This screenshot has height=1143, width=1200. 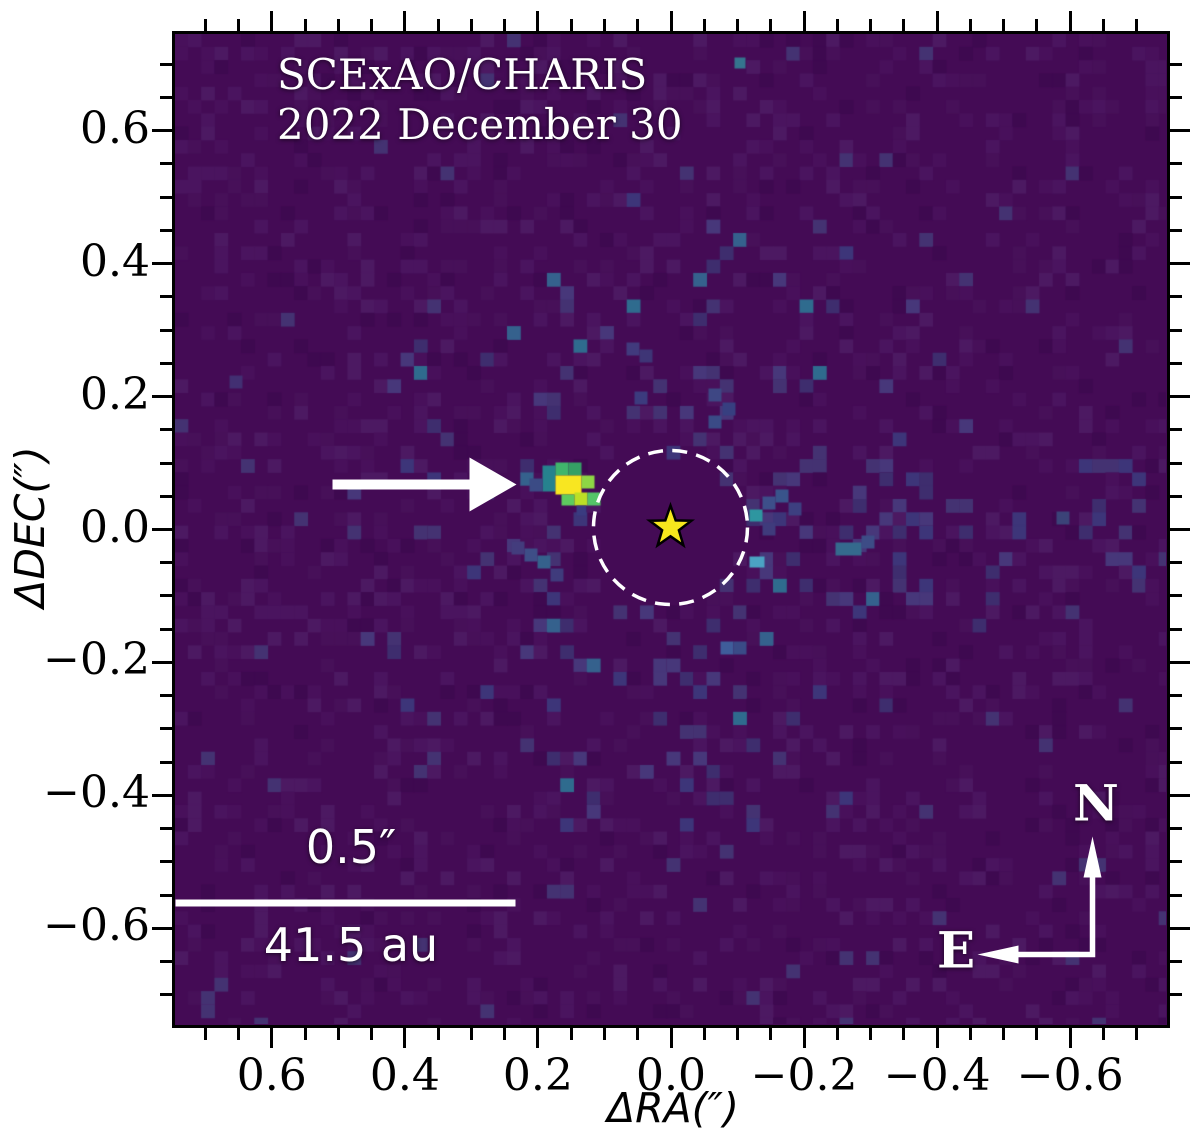 What do you see at coordinates (96, 793) in the screenshot?
I see `y-tick-label: −0.4` at bounding box center [96, 793].